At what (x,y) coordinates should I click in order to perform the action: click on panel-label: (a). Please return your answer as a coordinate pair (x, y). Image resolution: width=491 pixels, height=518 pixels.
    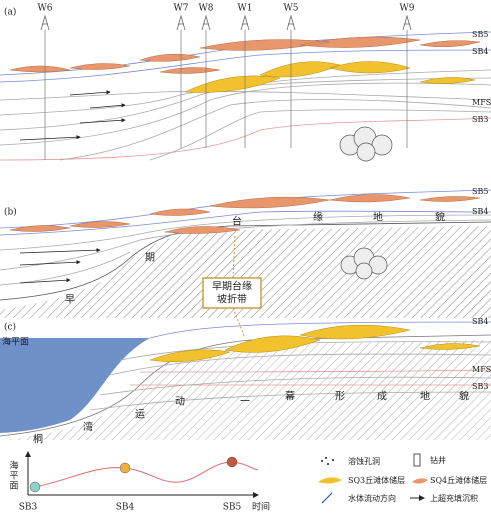
    Looking at the image, I should click on (10, 12).